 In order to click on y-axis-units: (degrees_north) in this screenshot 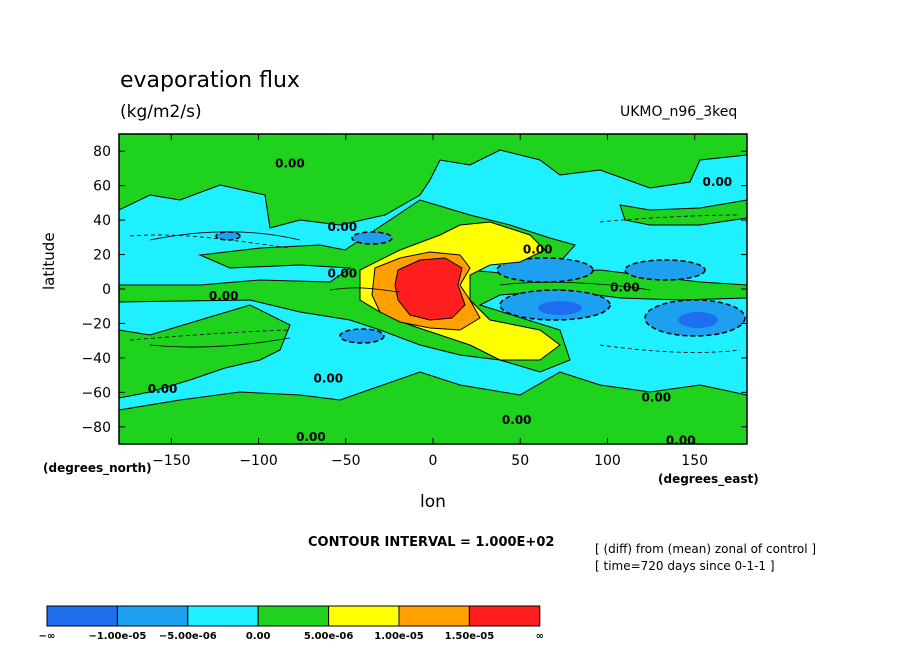, I will do `click(97, 468)`.